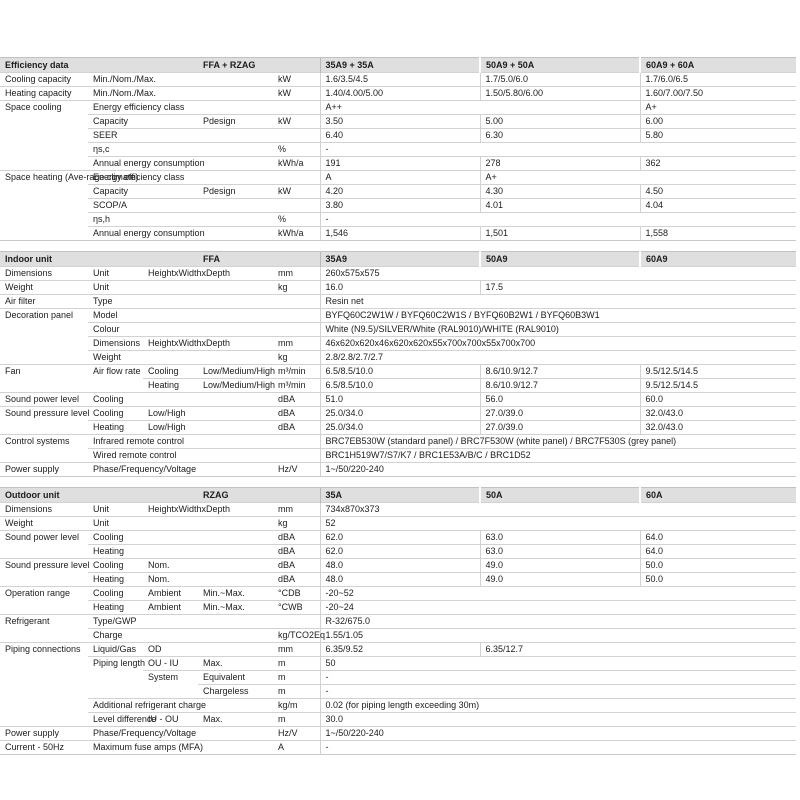  What do you see at coordinates (143, 191) in the screenshot?
I see `row-label: Capacity` at bounding box center [143, 191].